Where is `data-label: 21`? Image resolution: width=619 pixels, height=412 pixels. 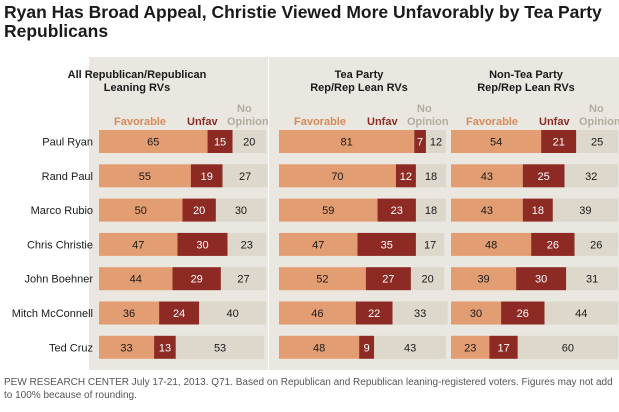
data-label: 21 is located at coordinates (559, 143).